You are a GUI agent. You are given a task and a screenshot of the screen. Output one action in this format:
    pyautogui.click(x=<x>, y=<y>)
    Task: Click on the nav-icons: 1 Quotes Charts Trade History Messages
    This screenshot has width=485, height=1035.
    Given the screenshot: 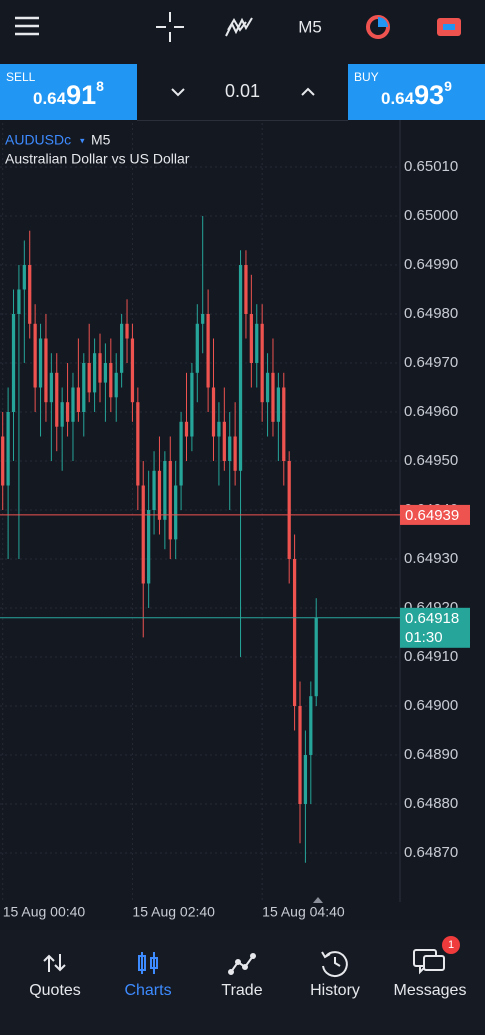 What is the action you would take?
    pyautogui.click(x=248, y=967)
    